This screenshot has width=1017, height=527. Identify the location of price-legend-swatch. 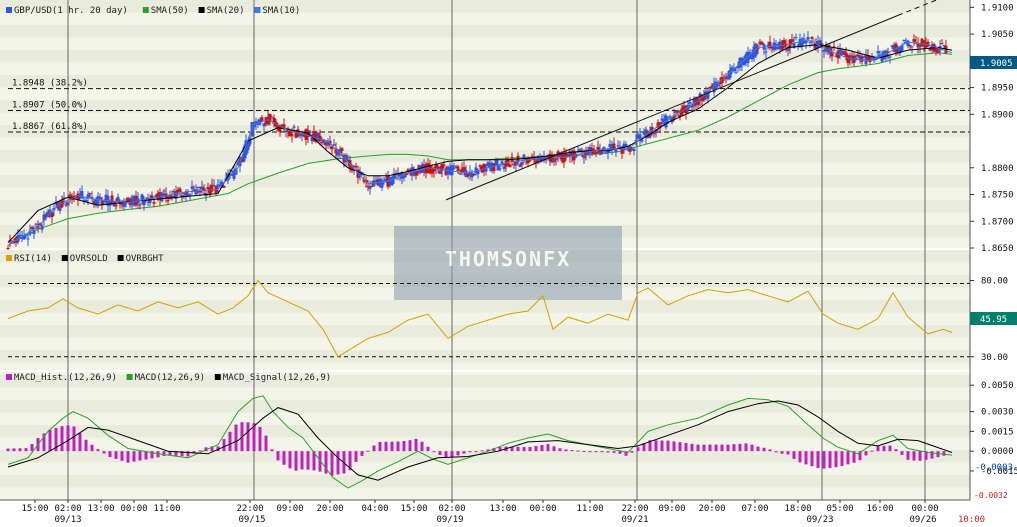
(9, 10).